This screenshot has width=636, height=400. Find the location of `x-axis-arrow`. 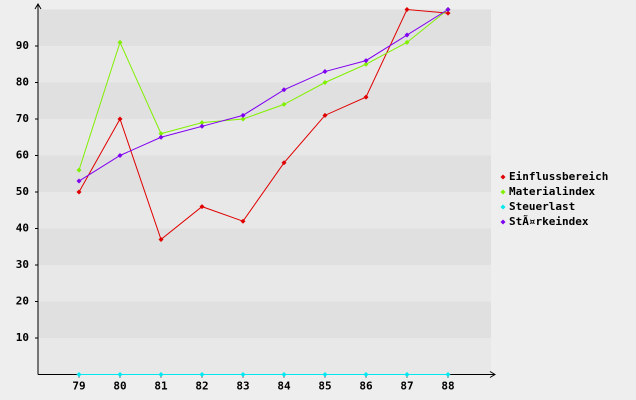

x-axis-arrow is located at coordinates (492, 374).